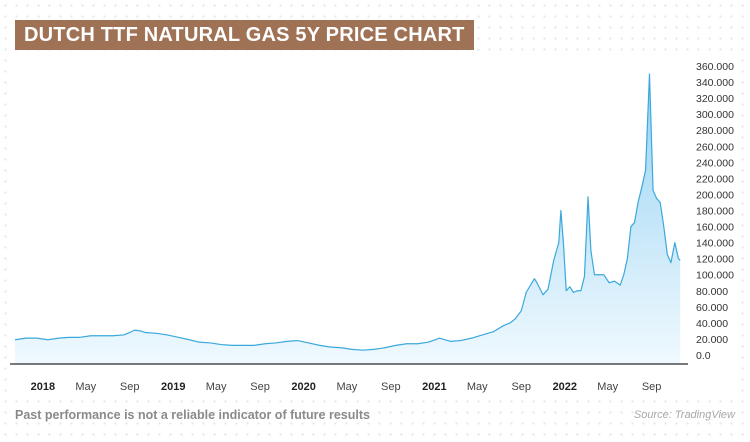 The width and height of the screenshot is (750, 442). I want to click on x-tick-label: 2019, so click(173, 387).